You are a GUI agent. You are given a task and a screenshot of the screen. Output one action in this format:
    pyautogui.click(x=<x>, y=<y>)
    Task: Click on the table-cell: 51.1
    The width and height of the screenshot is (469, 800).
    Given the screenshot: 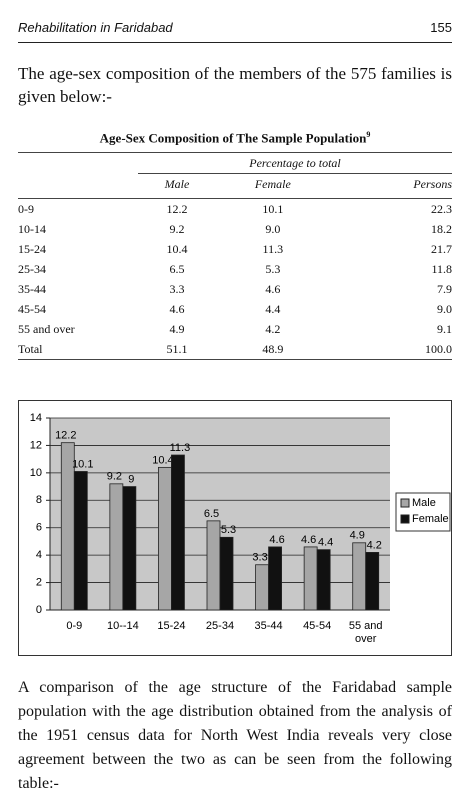 What is the action you would take?
    pyautogui.click(x=177, y=349)
    